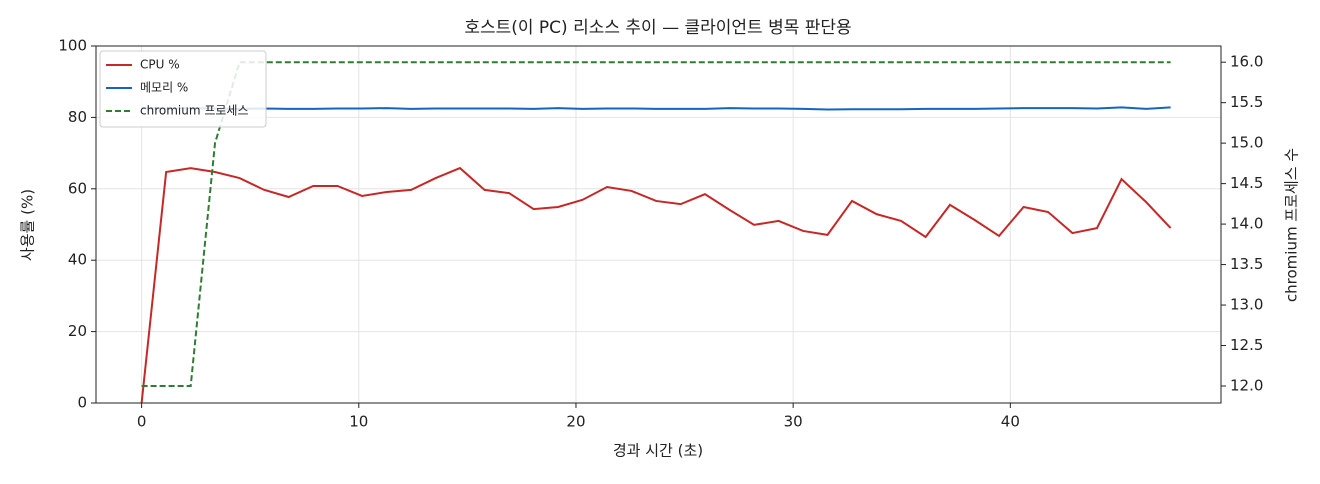 The image size is (1320, 484). Describe the element at coordinates (28, 225) in the screenshot. I see `y-axis-label: 사용률 (%)` at that location.